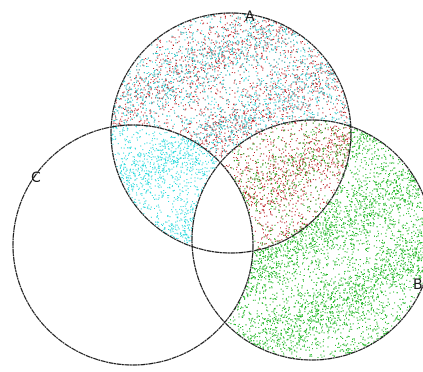  Describe the element at coordinates (250, 17) in the screenshot. I see `circle-a-label: A` at that location.